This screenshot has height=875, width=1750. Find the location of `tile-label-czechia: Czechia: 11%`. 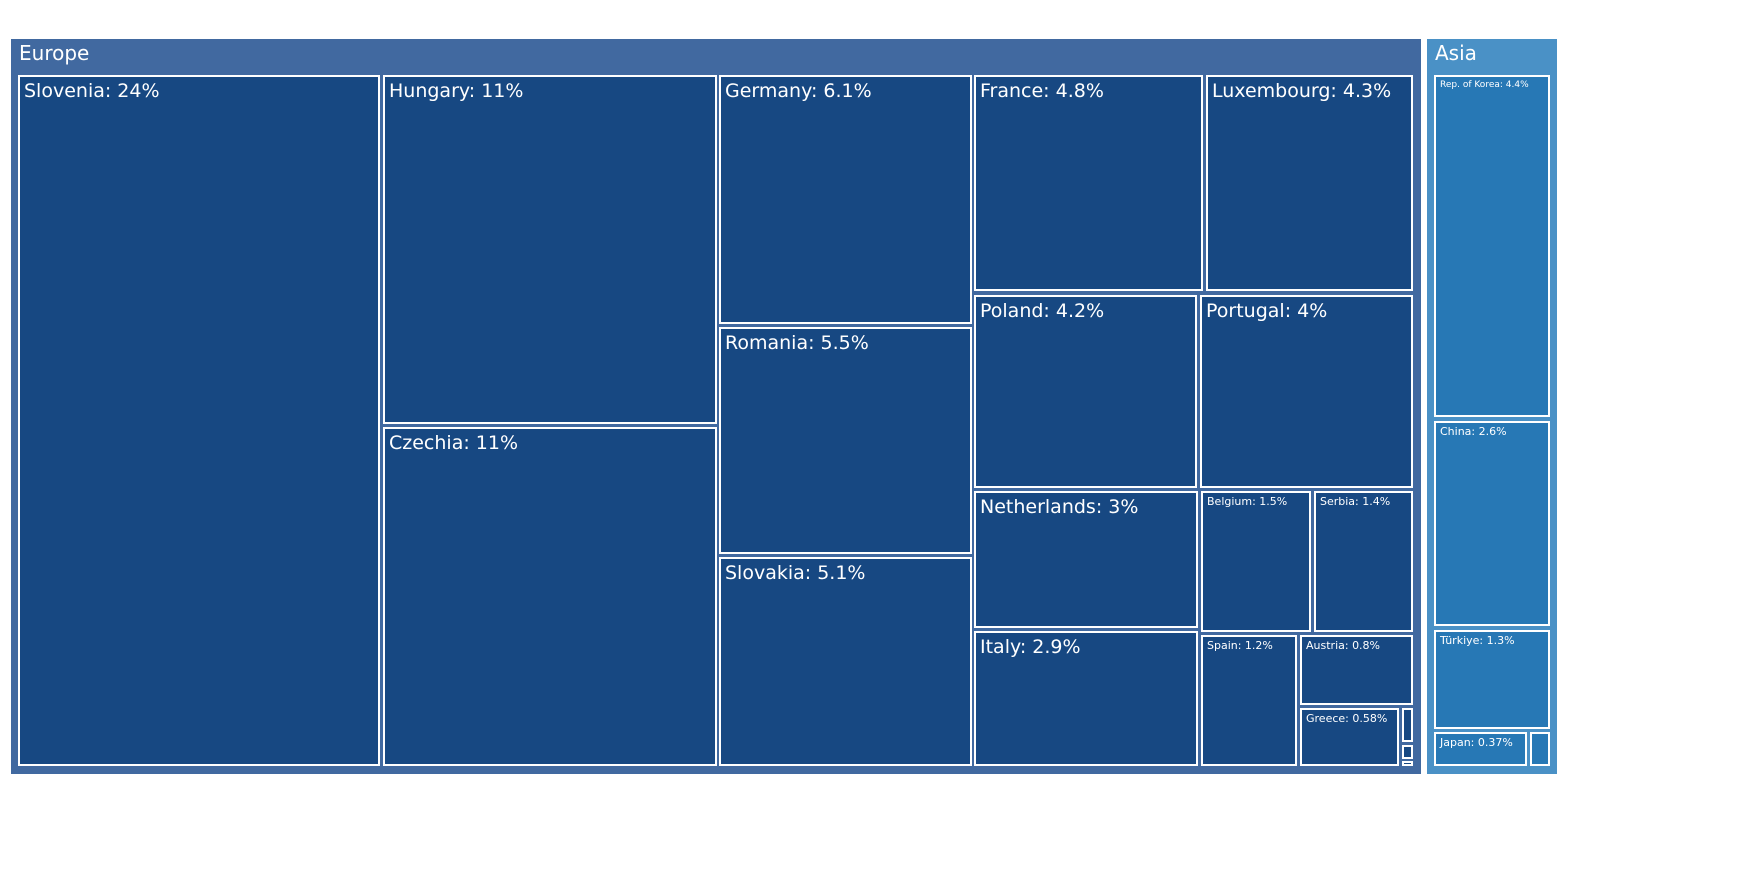

tile-label-czechia: Czechia: 11% is located at coordinates (453, 443).